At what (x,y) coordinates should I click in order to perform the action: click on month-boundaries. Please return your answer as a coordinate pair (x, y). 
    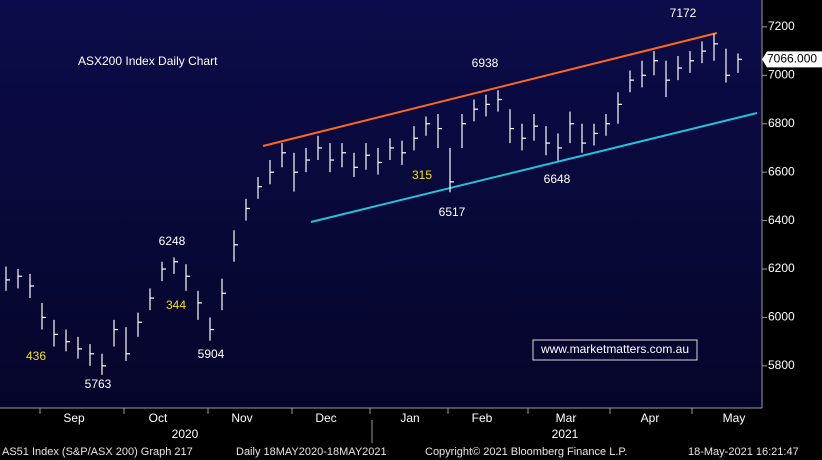
    Looking at the image, I should click on (366, 426).